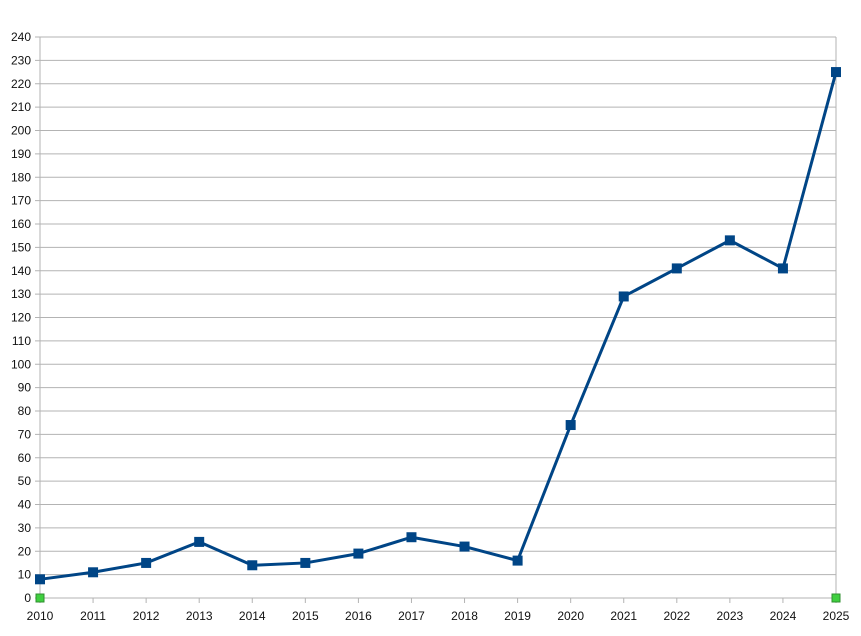 The height and width of the screenshot is (636, 861). What do you see at coordinates (21, 247) in the screenshot?
I see `y-tick-label: 150` at bounding box center [21, 247].